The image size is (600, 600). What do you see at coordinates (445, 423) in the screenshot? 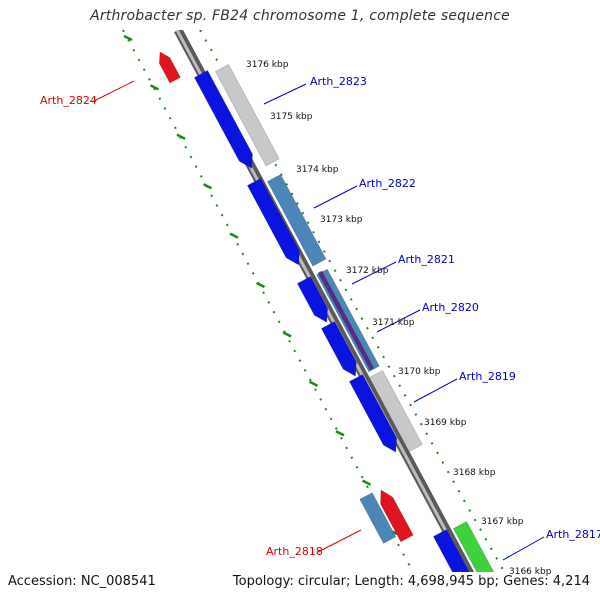
I see `scale-label: 3169 kbp` at bounding box center [445, 423].